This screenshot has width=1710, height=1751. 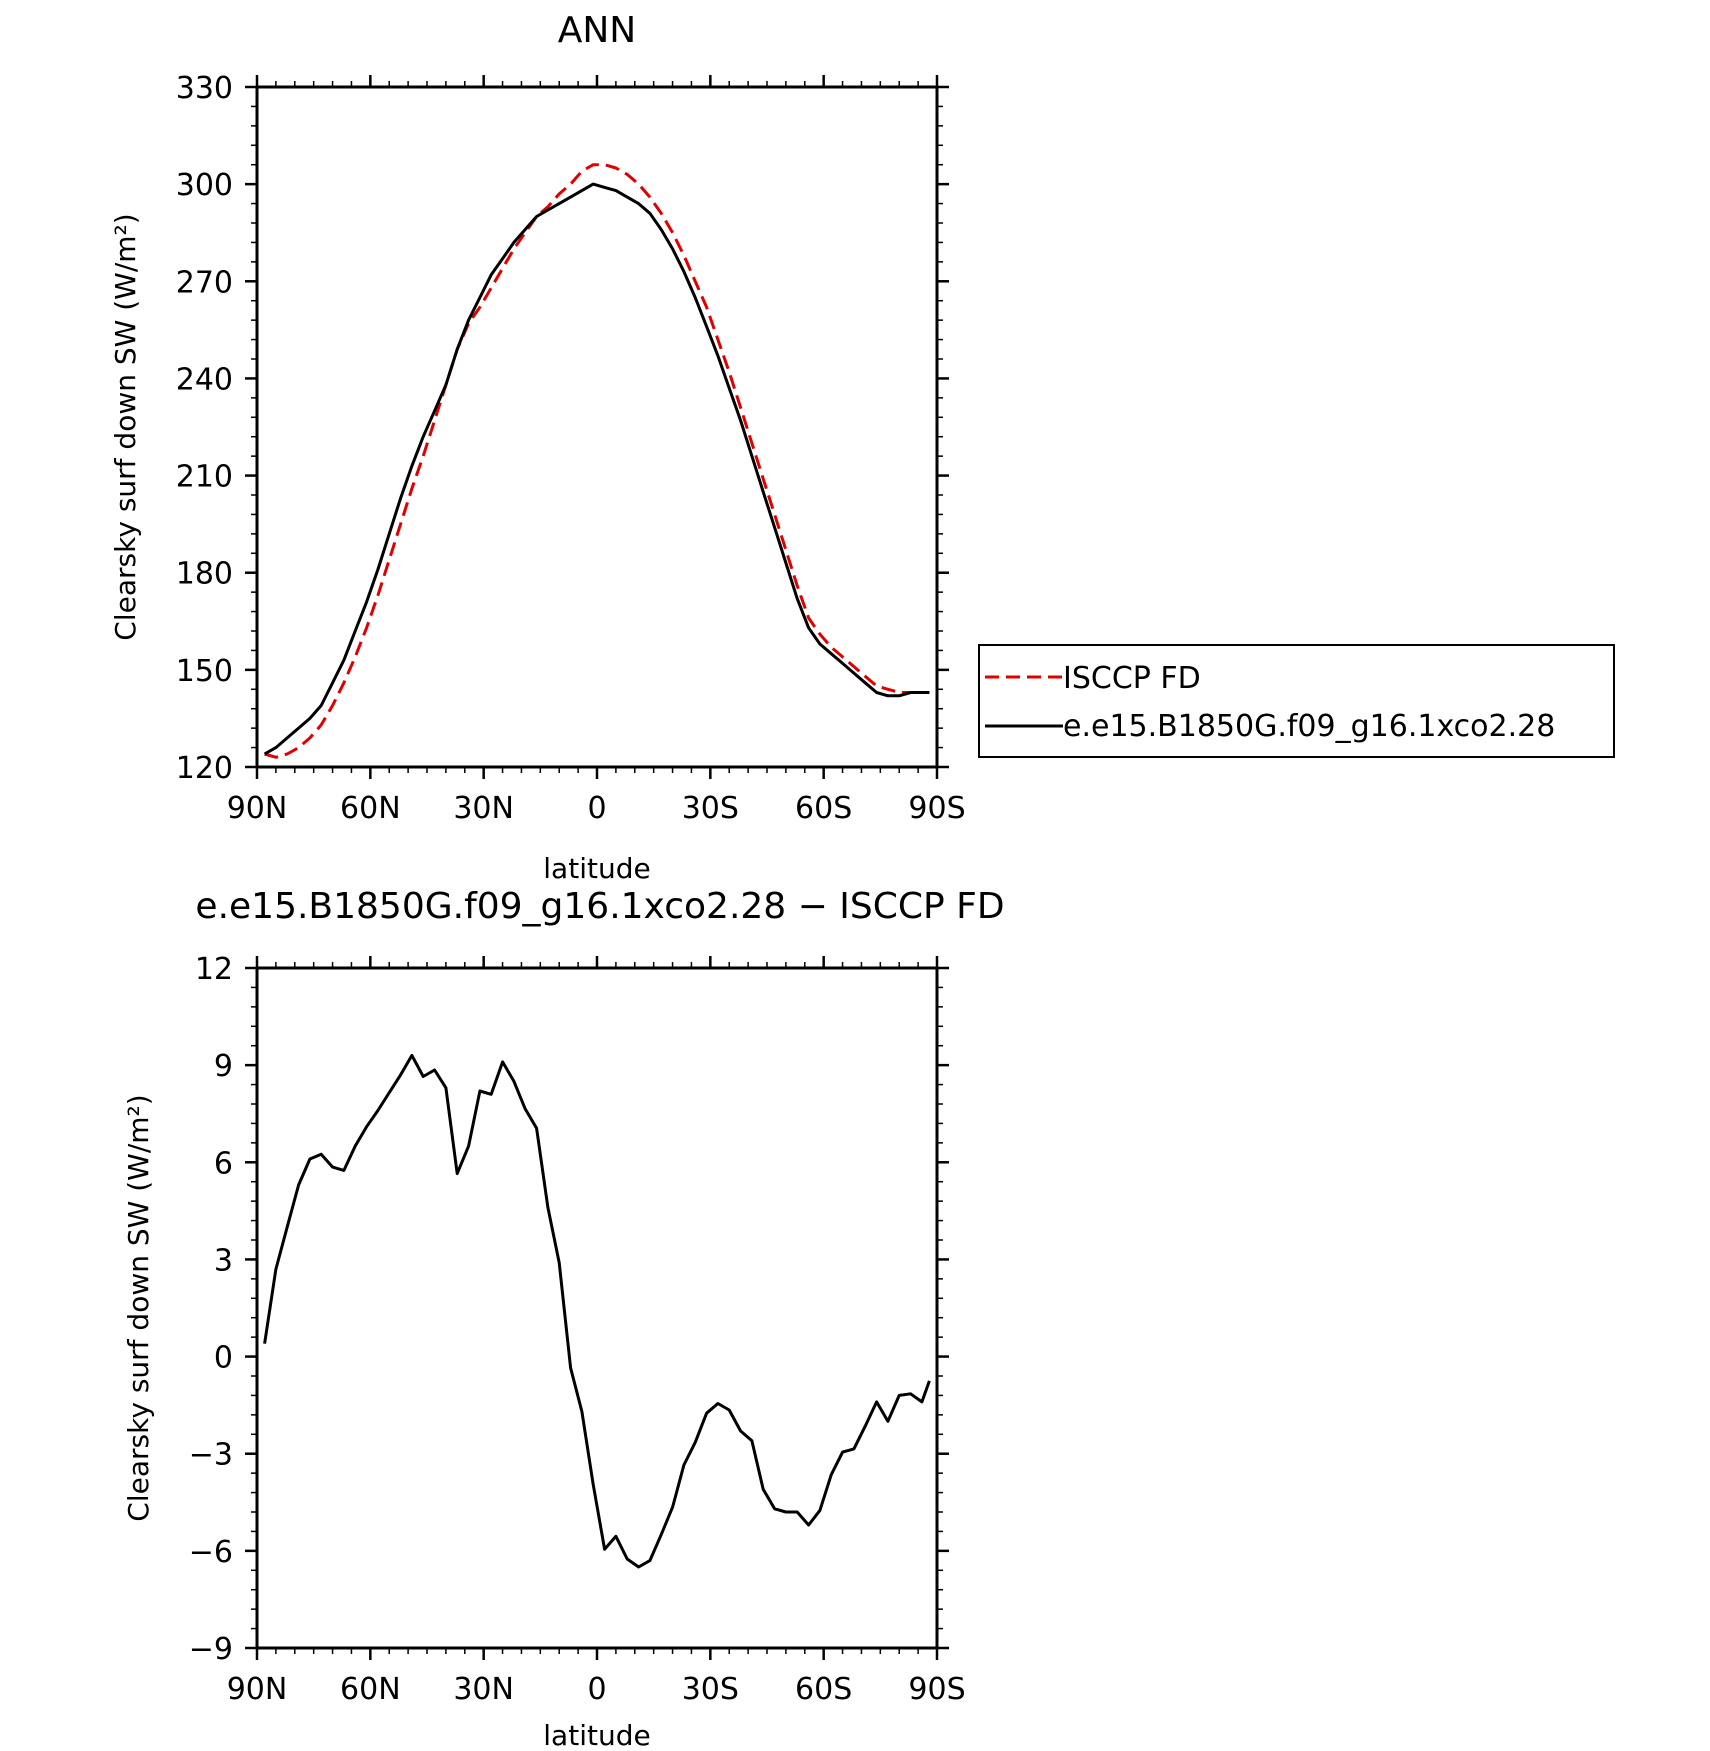 I want to click on legend: ISCCP FD e.e15.B1850G.f09_g16.1xco2.28, so click(x=1296, y=701).